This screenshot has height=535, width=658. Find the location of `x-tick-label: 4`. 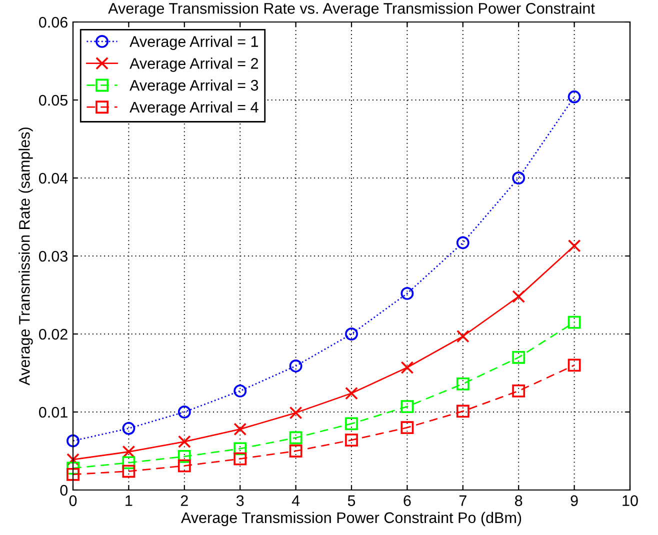

x-tick-label: 4 is located at coordinates (296, 500).